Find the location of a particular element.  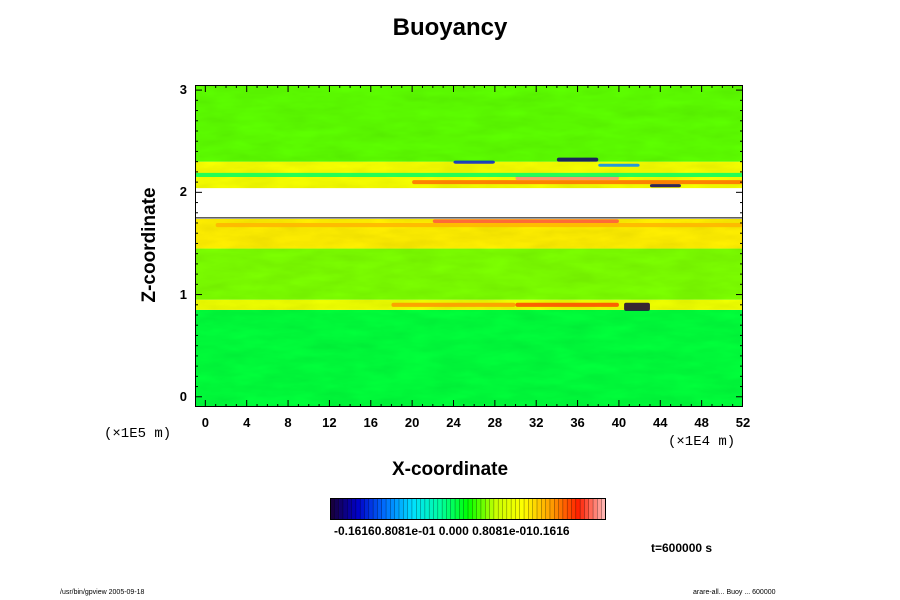

x-tick-label: 8 is located at coordinates (288, 422).